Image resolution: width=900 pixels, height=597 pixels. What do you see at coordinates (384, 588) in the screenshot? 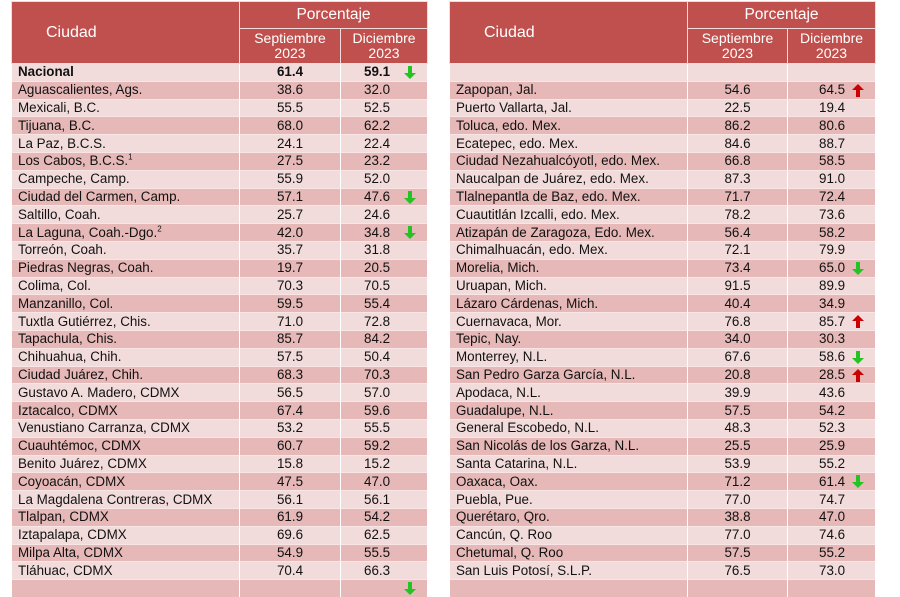
I see `december-value` at bounding box center [384, 588].